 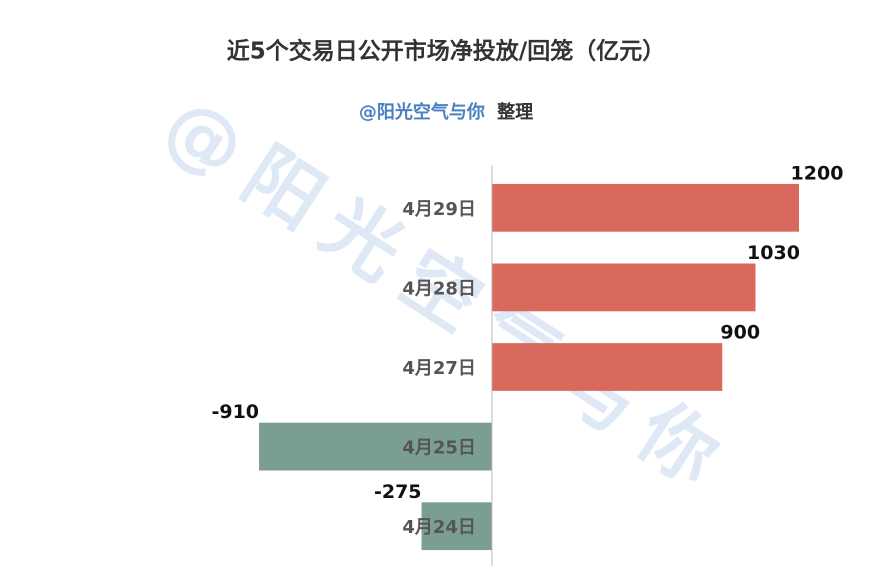 I want to click on y-tick-label: 4月29日, so click(x=439, y=209).